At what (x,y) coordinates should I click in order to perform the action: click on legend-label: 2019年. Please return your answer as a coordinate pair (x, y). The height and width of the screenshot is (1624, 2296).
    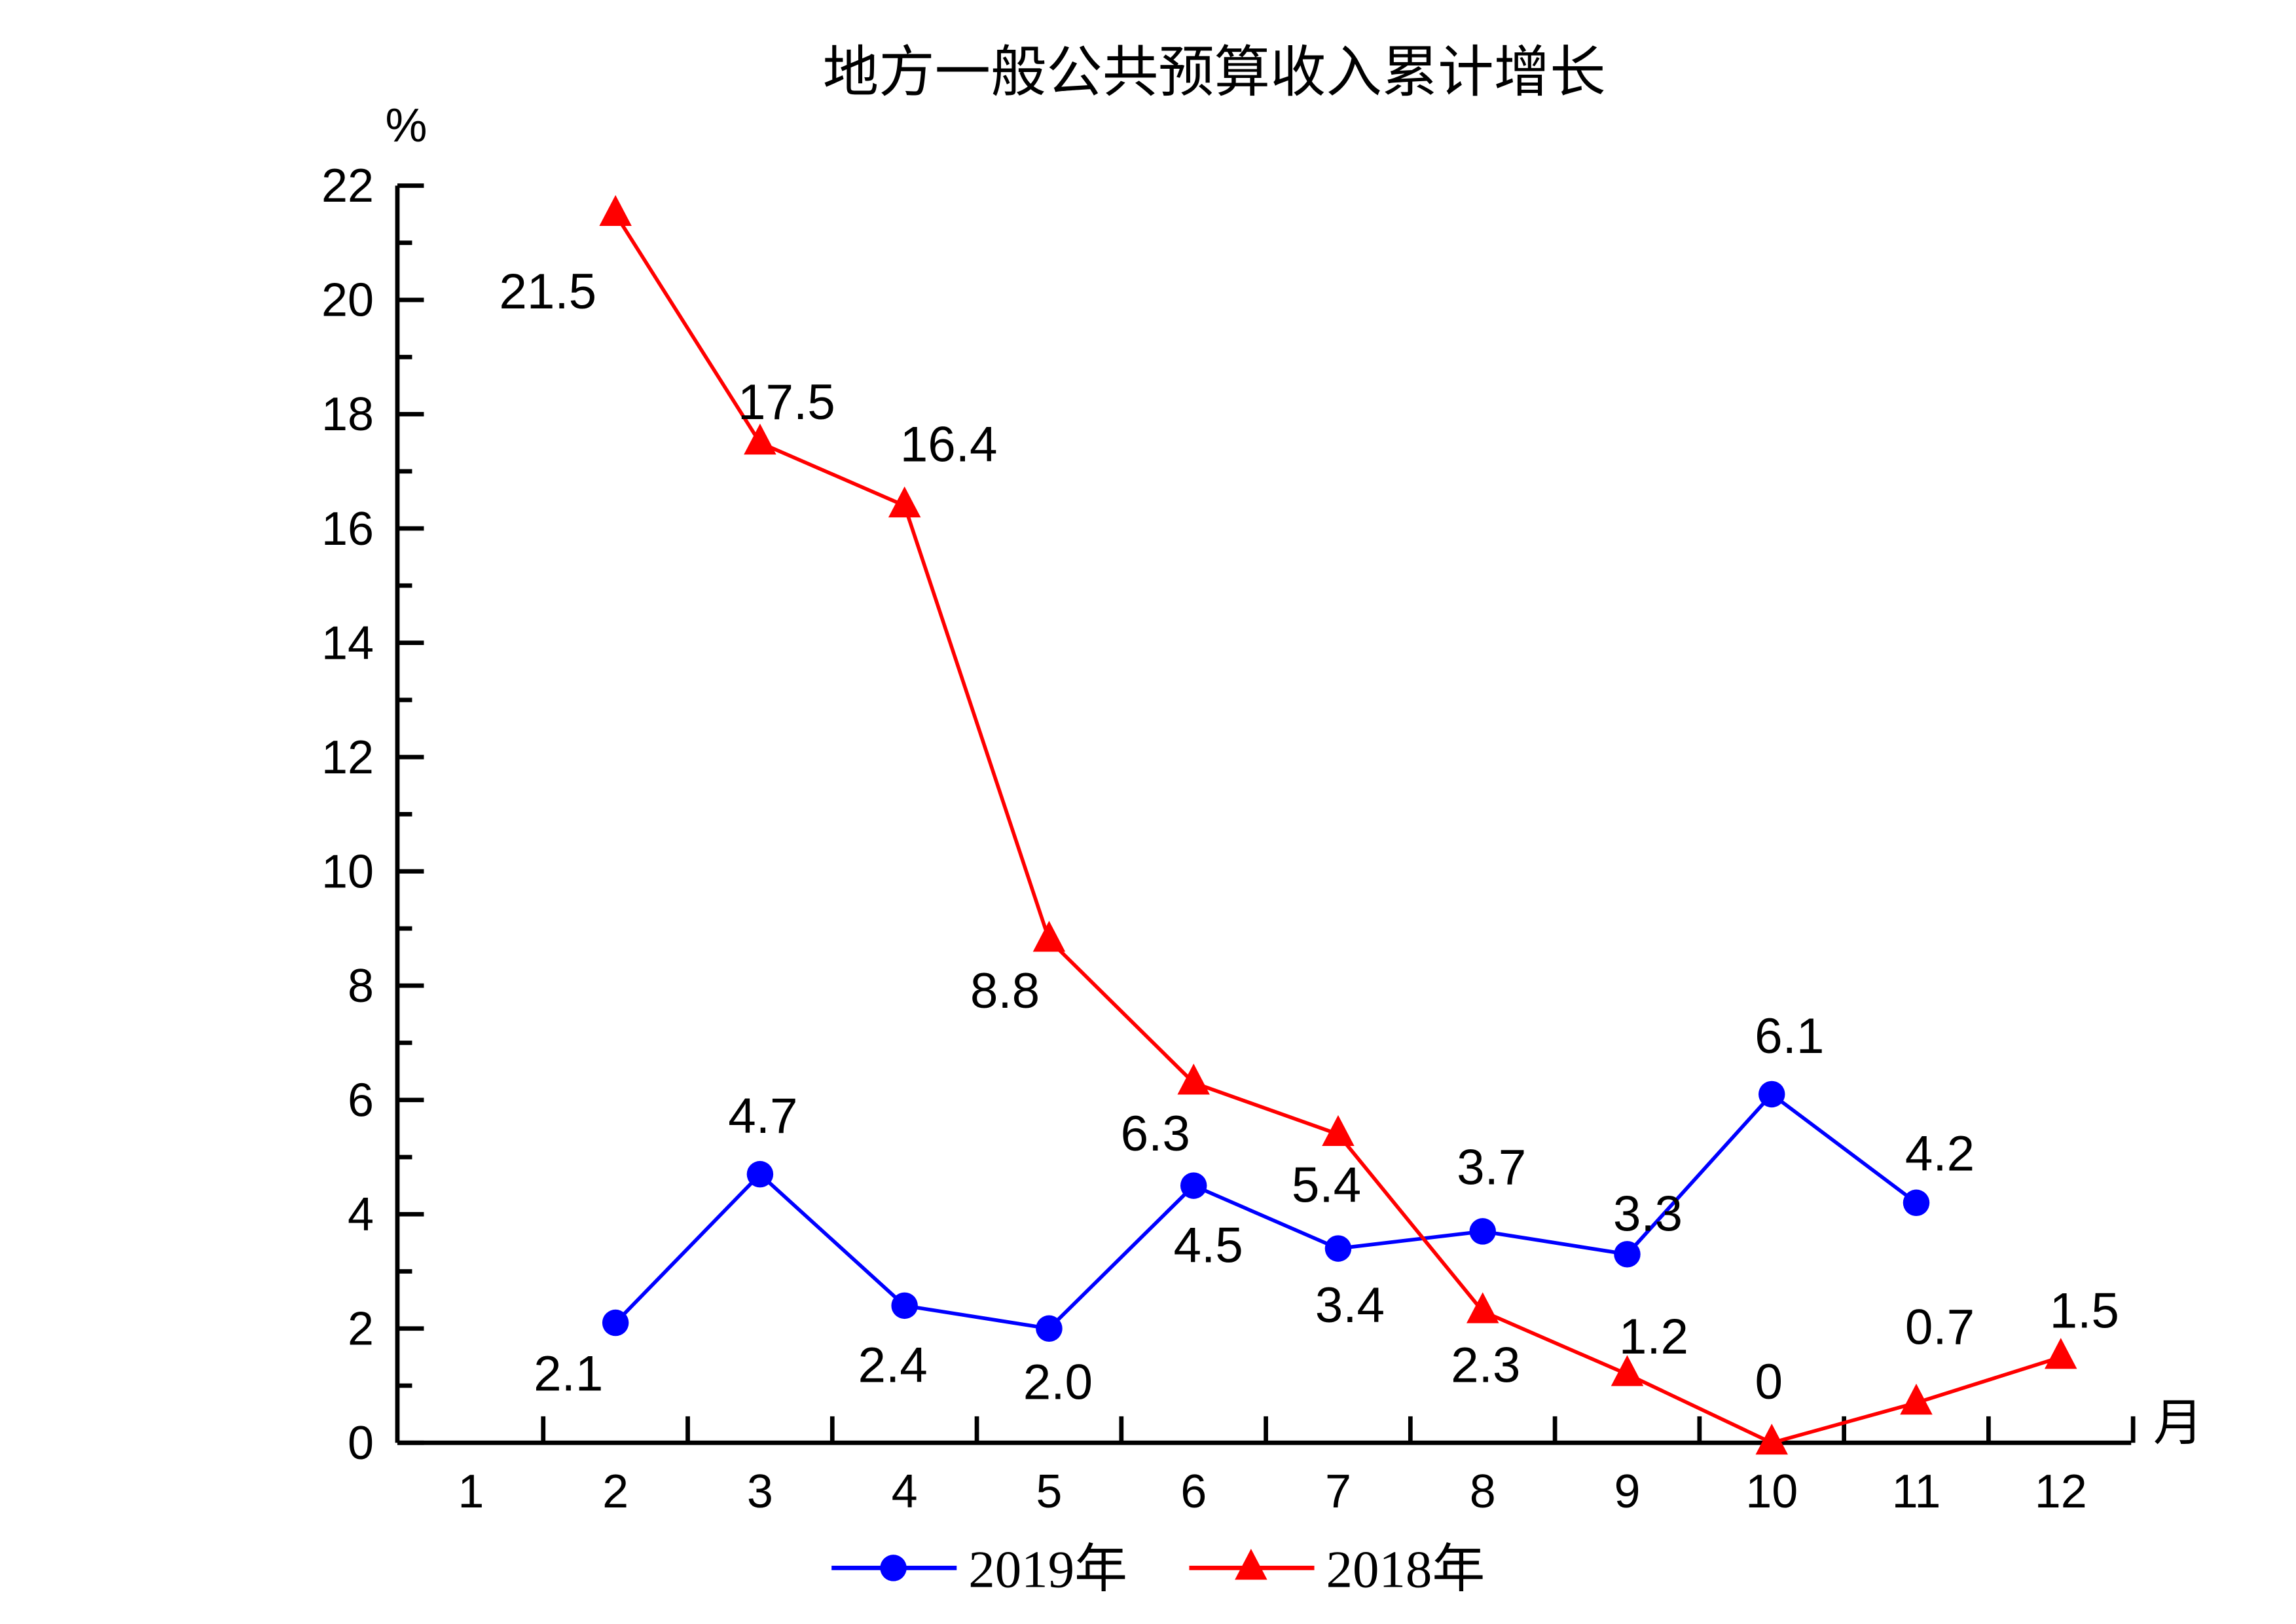
    Looking at the image, I should click on (1047, 1569).